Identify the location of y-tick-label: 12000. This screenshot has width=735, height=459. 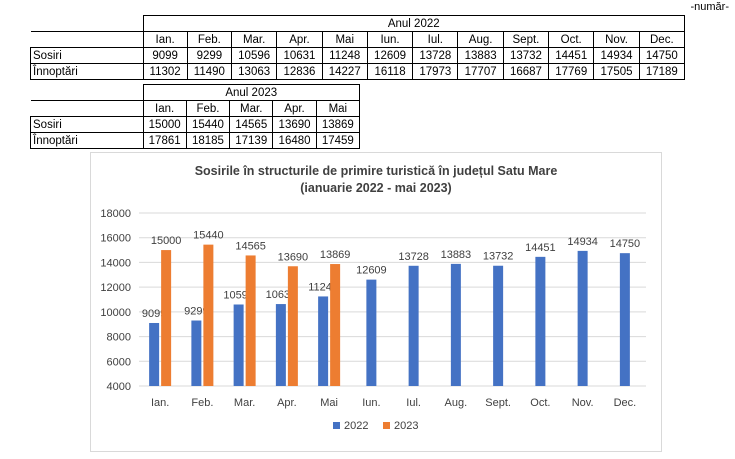
(115, 288).